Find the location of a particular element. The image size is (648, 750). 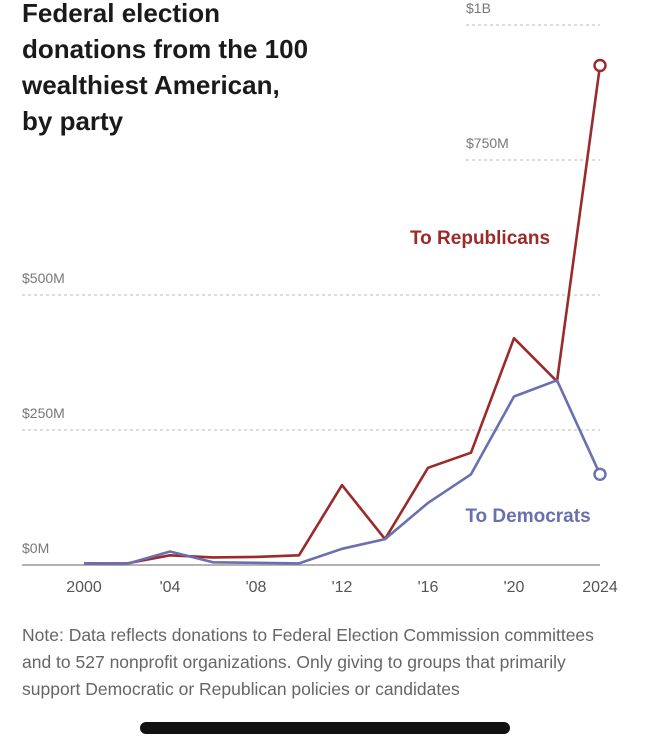

y-tick-label: $250M is located at coordinates (43, 413).